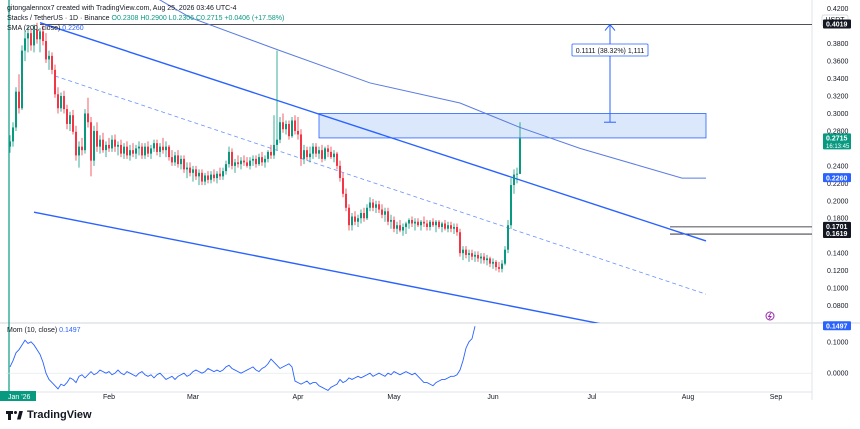 This screenshot has height=429, width=860. What do you see at coordinates (18, 396) in the screenshot?
I see `start-date-box` at bounding box center [18, 396].